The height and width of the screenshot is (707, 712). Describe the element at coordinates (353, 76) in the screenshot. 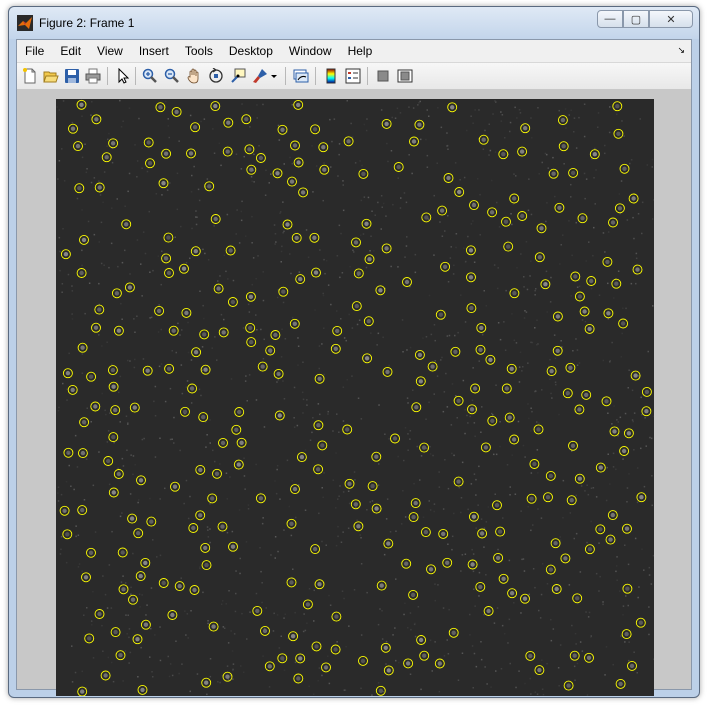

I see `legend-icon` at that location.